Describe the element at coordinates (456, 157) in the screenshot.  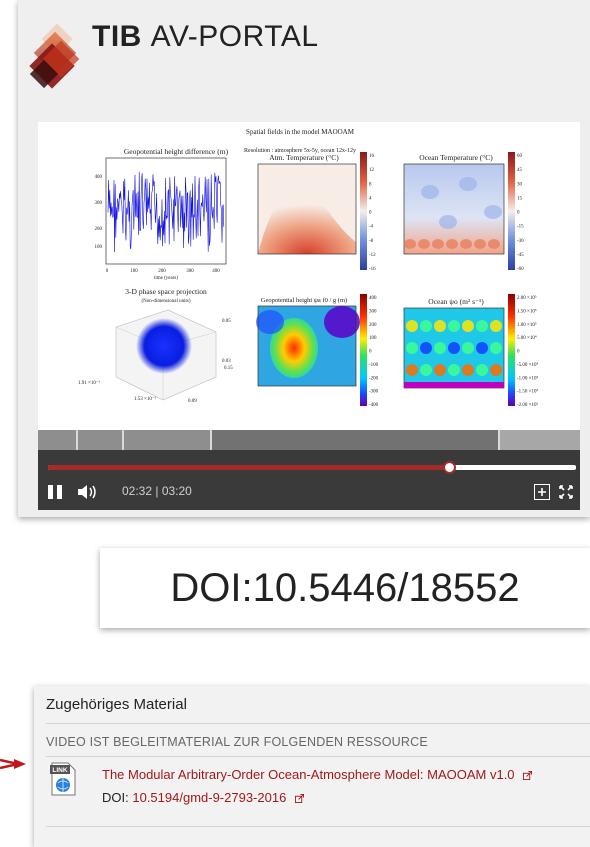
I see `panel3-title: Ocean Temperature (°C)` at that location.